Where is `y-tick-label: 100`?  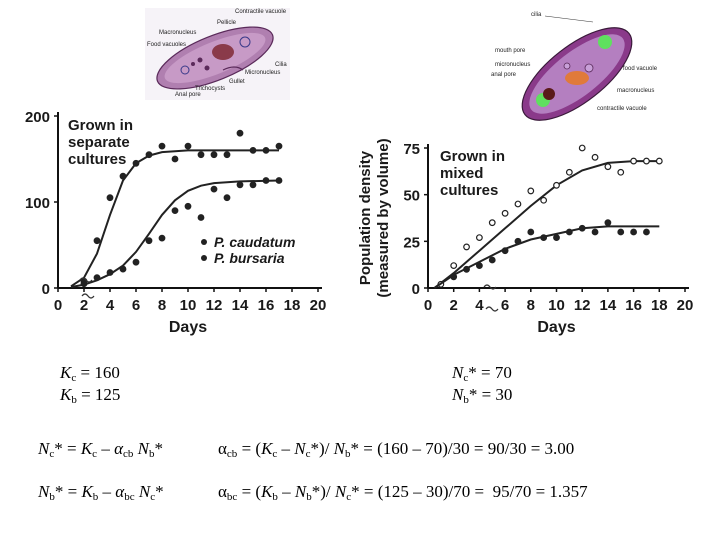 y-tick-label: 100 is located at coordinates (37, 203).